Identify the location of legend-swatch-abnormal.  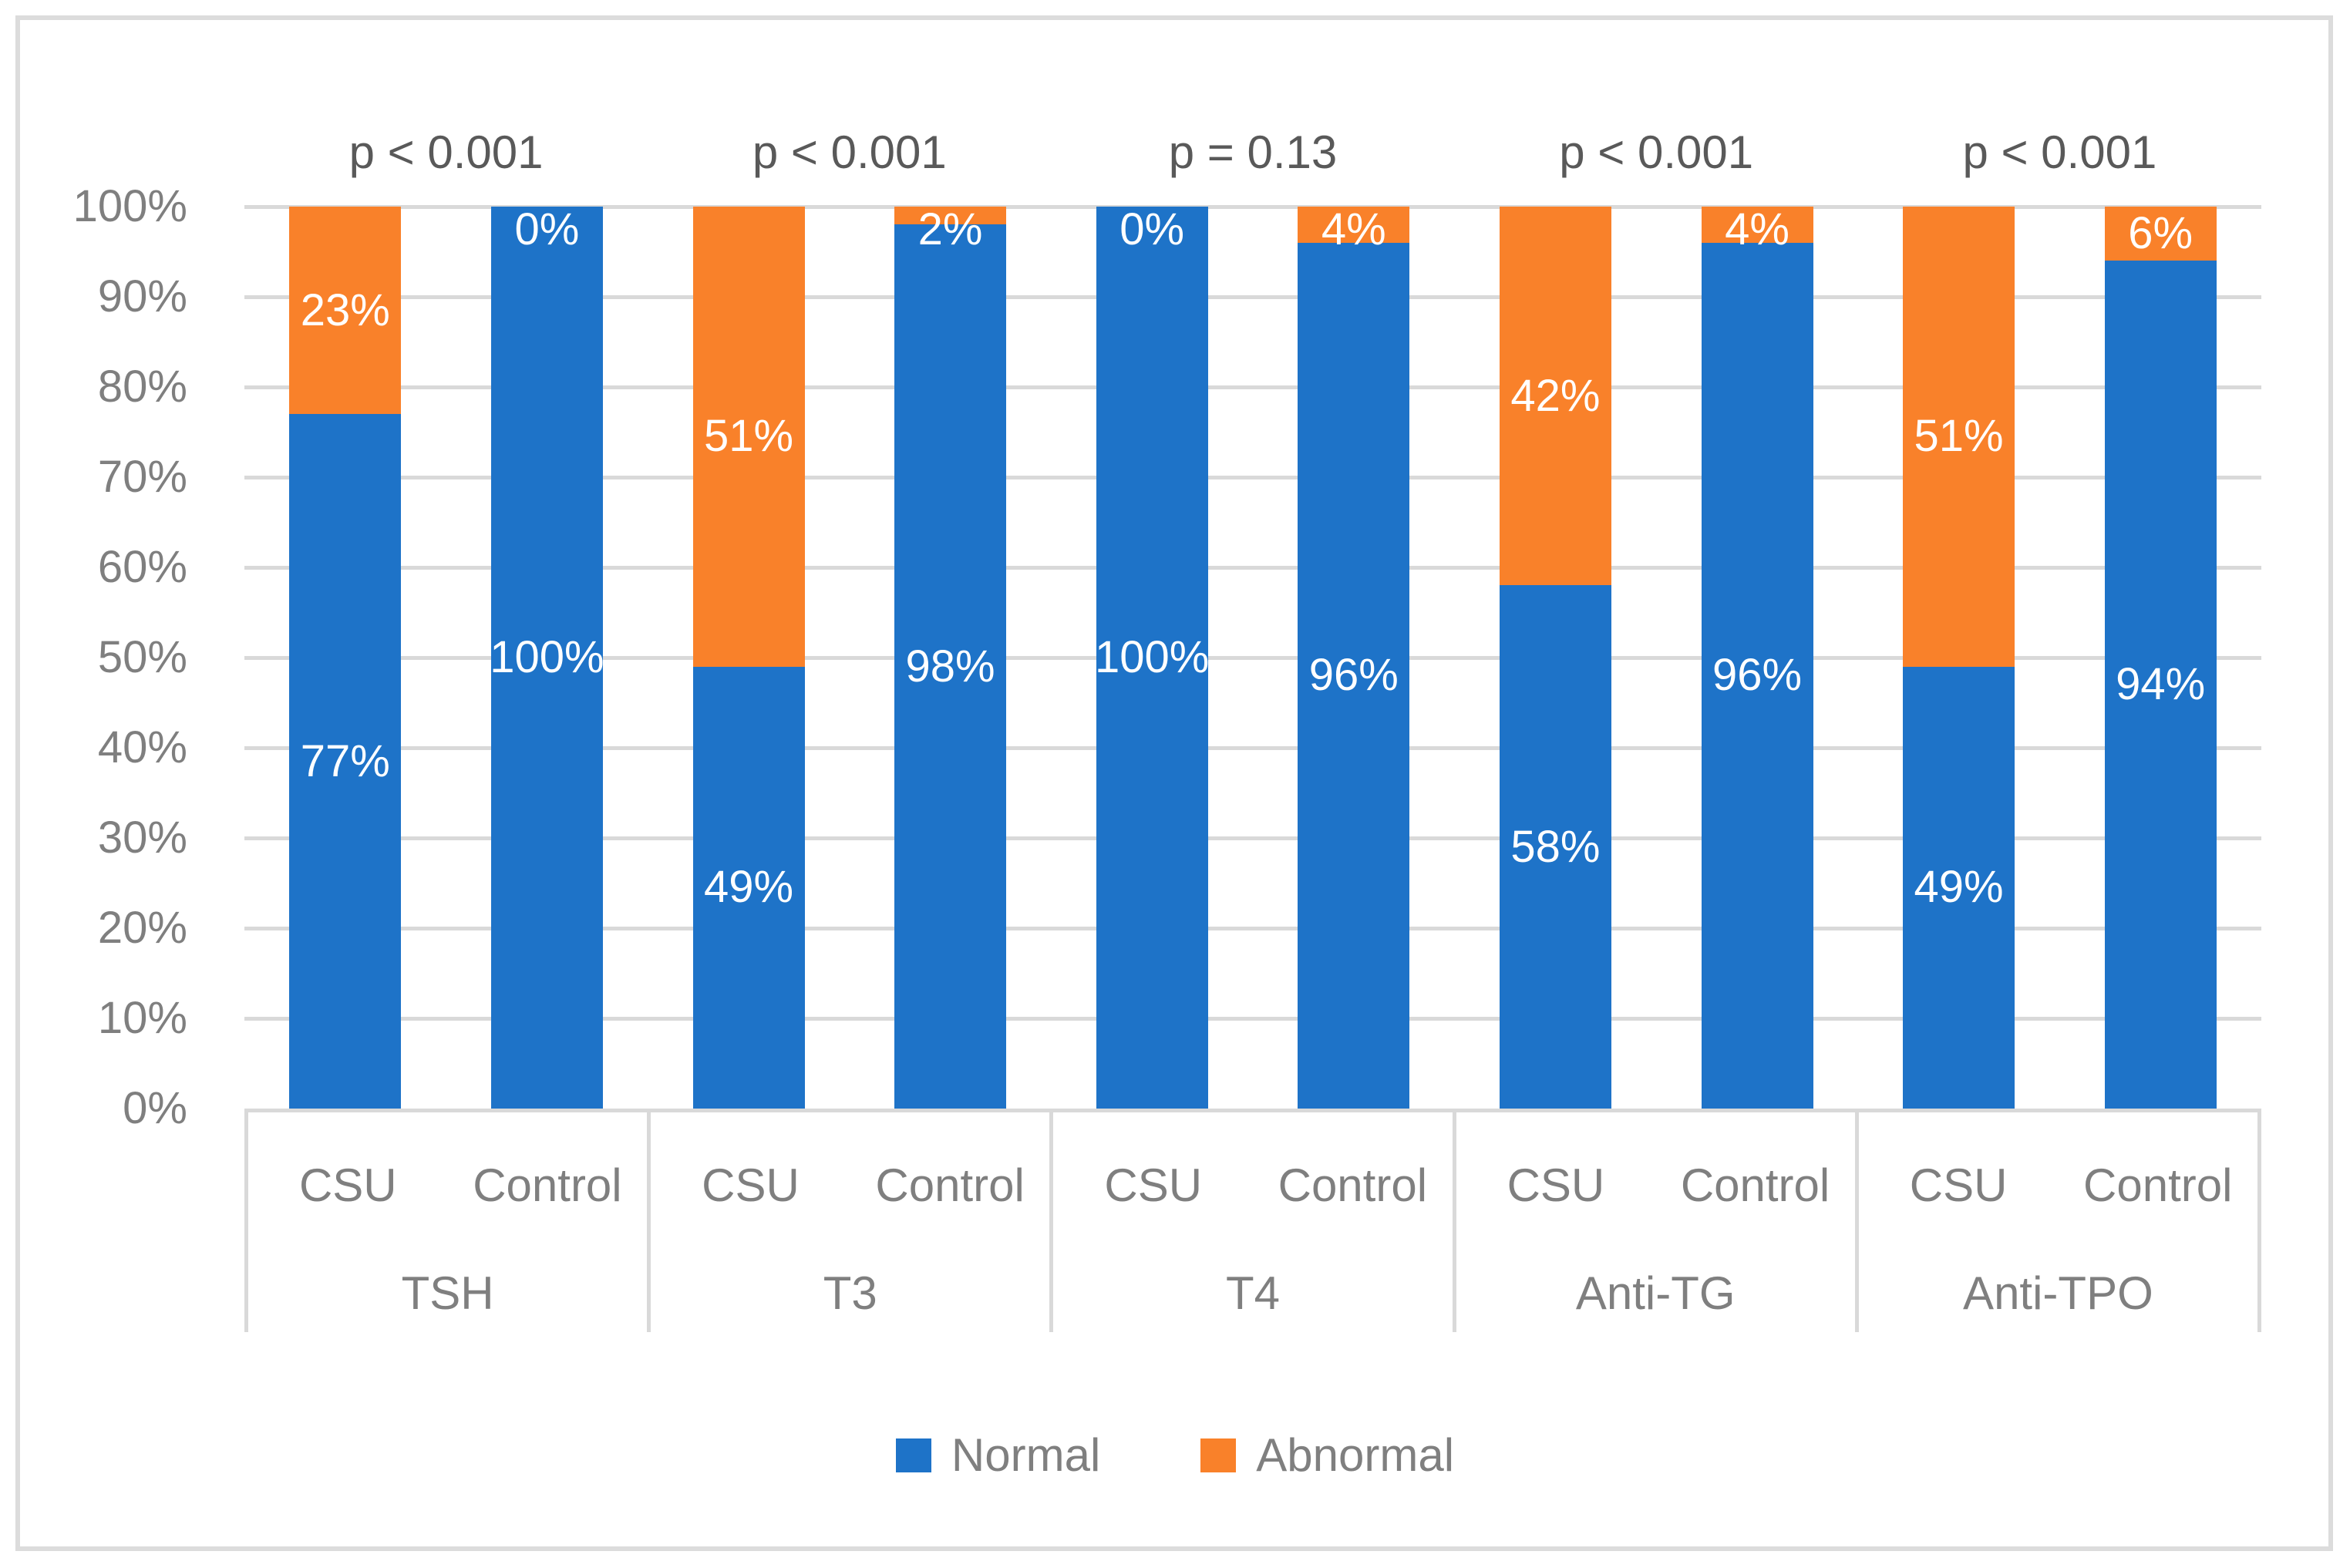
(1219, 1455).